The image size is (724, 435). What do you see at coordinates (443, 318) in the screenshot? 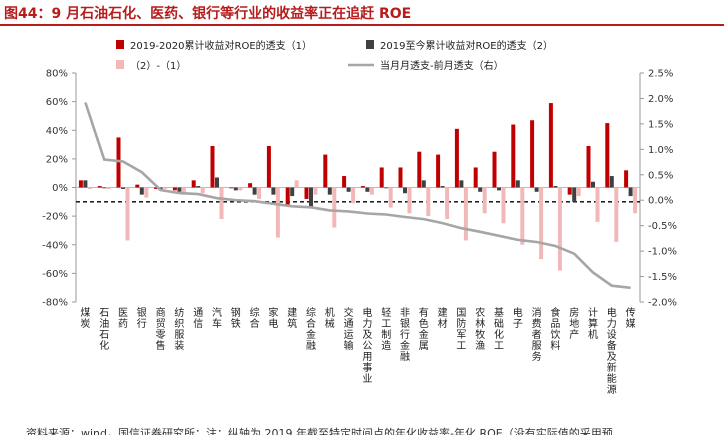
I see `category-label: 建材` at bounding box center [443, 318].